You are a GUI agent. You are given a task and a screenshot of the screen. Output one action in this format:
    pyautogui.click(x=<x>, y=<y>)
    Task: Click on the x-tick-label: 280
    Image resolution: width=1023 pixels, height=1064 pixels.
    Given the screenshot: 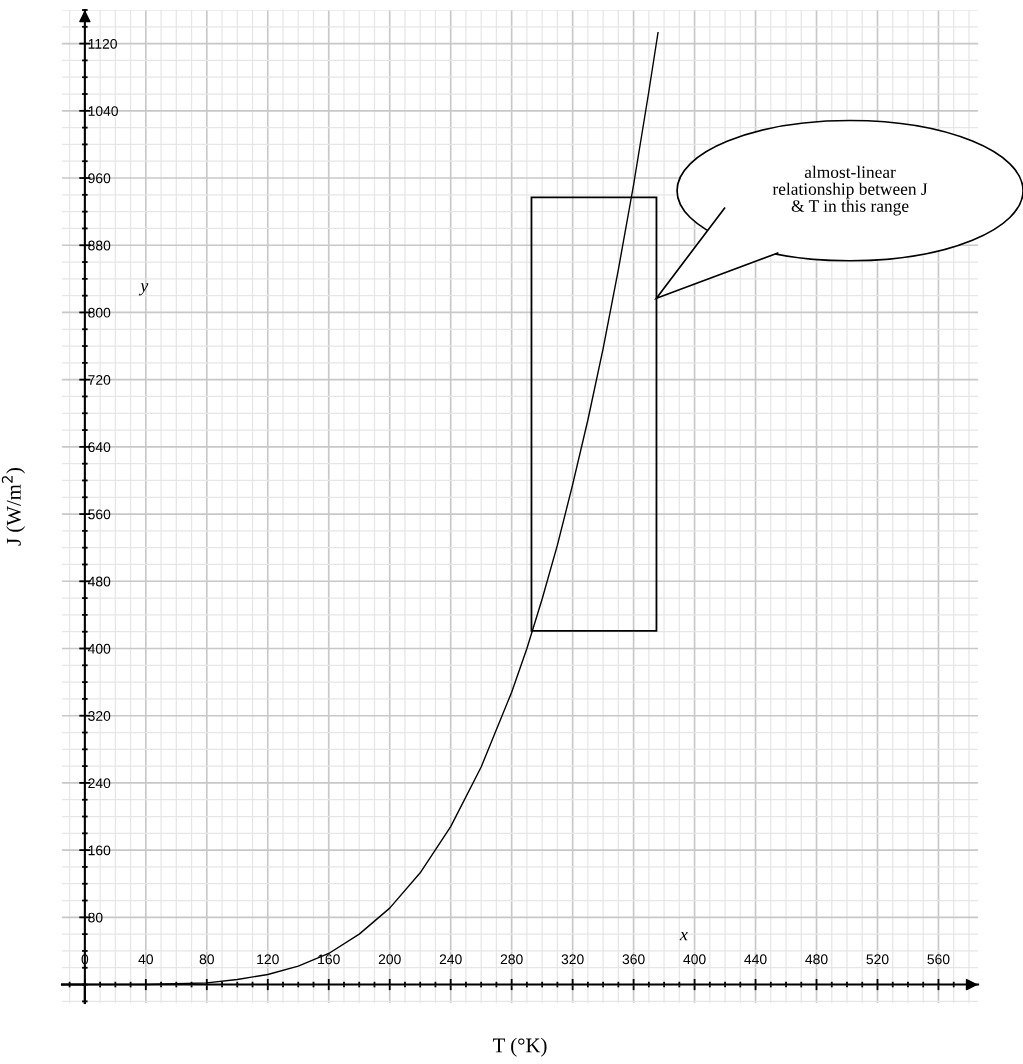 What is the action you would take?
    pyautogui.click(x=511, y=959)
    